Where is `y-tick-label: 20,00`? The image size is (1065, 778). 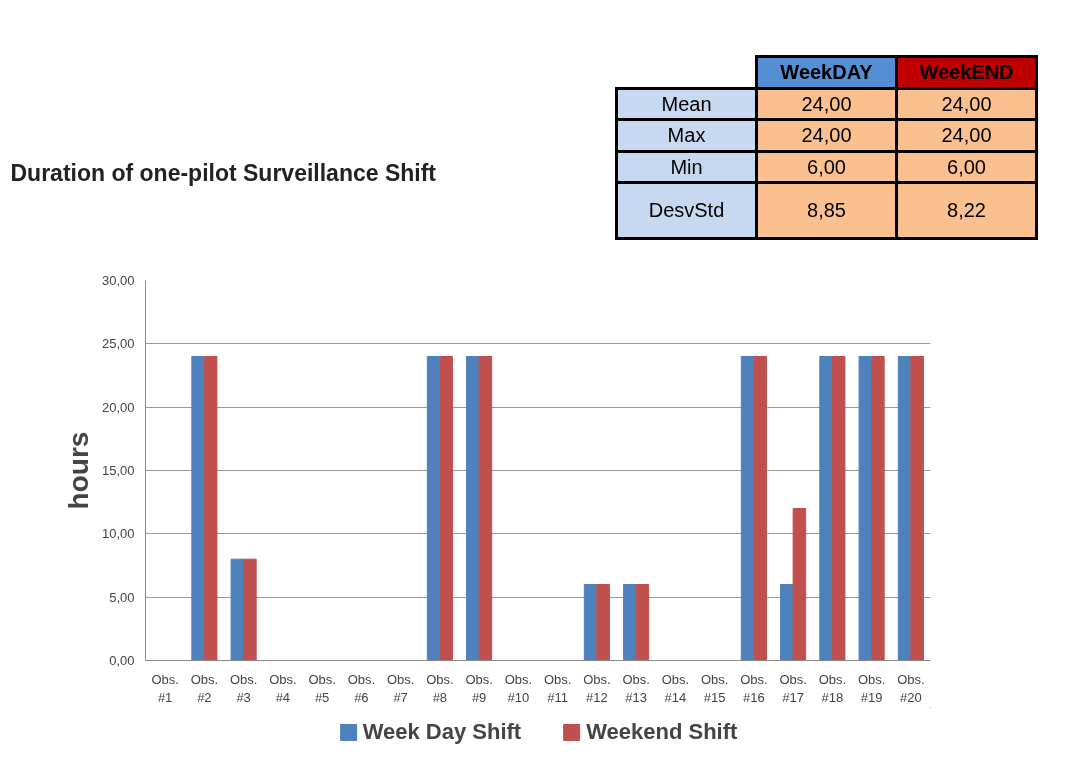
y-tick-label: 20,00 is located at coordinates (118, 407).